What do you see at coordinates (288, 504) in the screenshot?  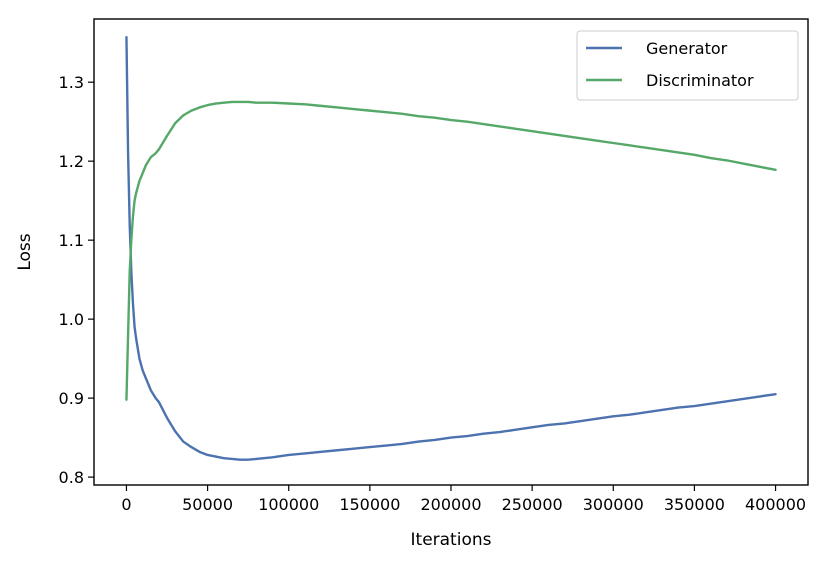 I see `x-tick-label: 100000` at bounding box center [288, 504].